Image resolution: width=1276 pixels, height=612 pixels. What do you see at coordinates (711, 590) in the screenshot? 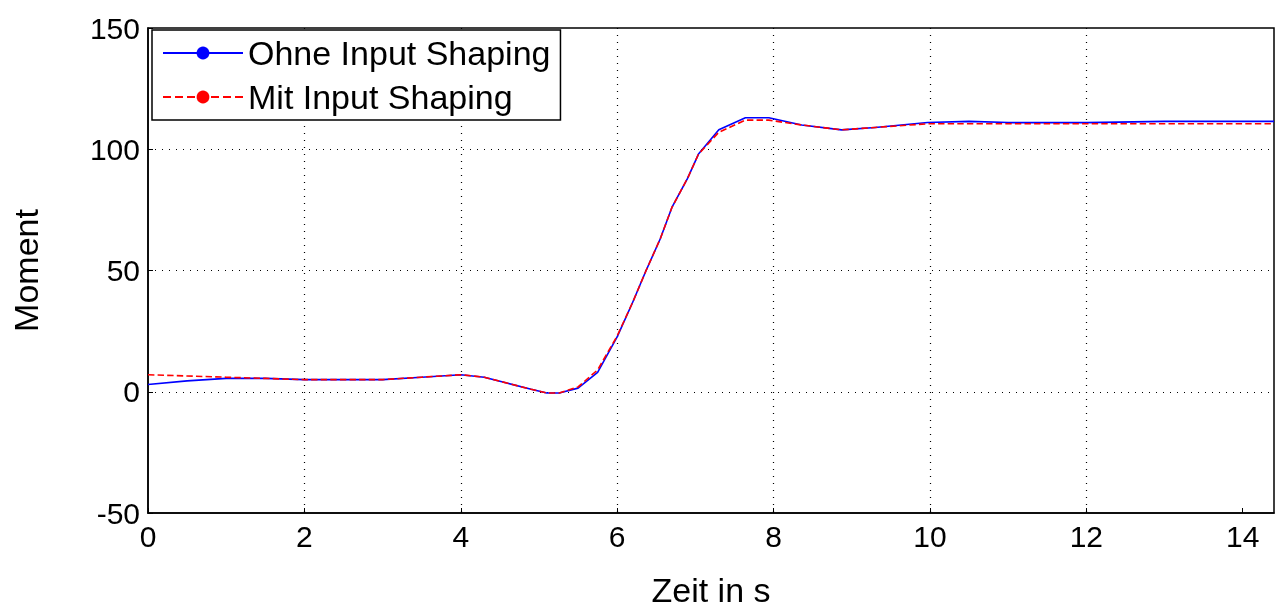
I see `x-axis-title: Zeit in s` at bounding box center [711, 590].